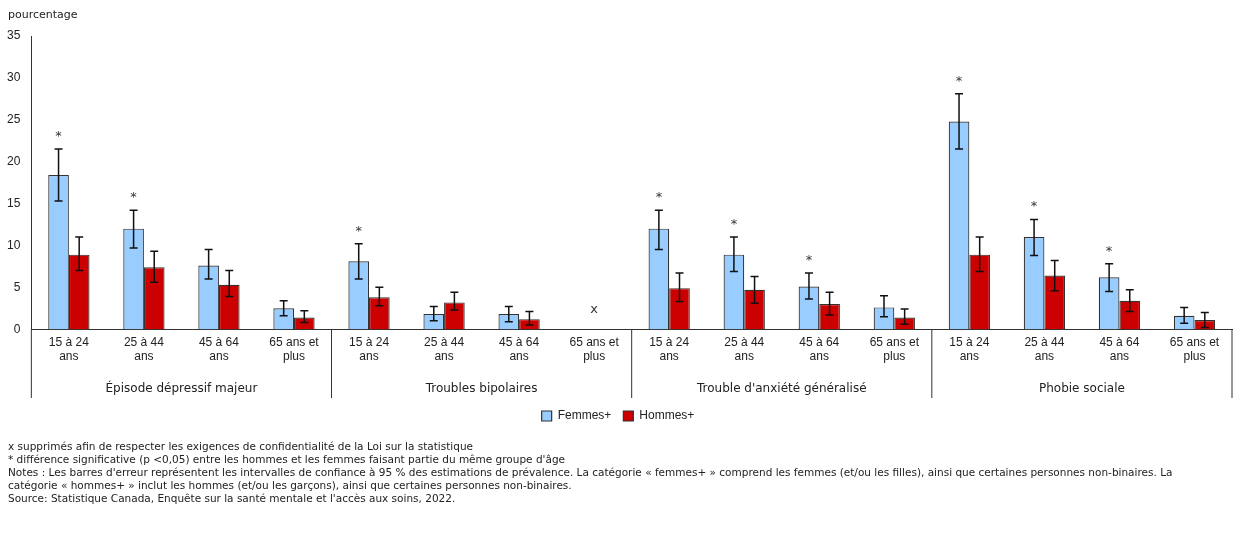 This screenshot has width=1246, height=539. What do you see at coordinates (13, 244) in the screenshot?
I see `y-tick-label: 10` at bounding box center [13, 244].